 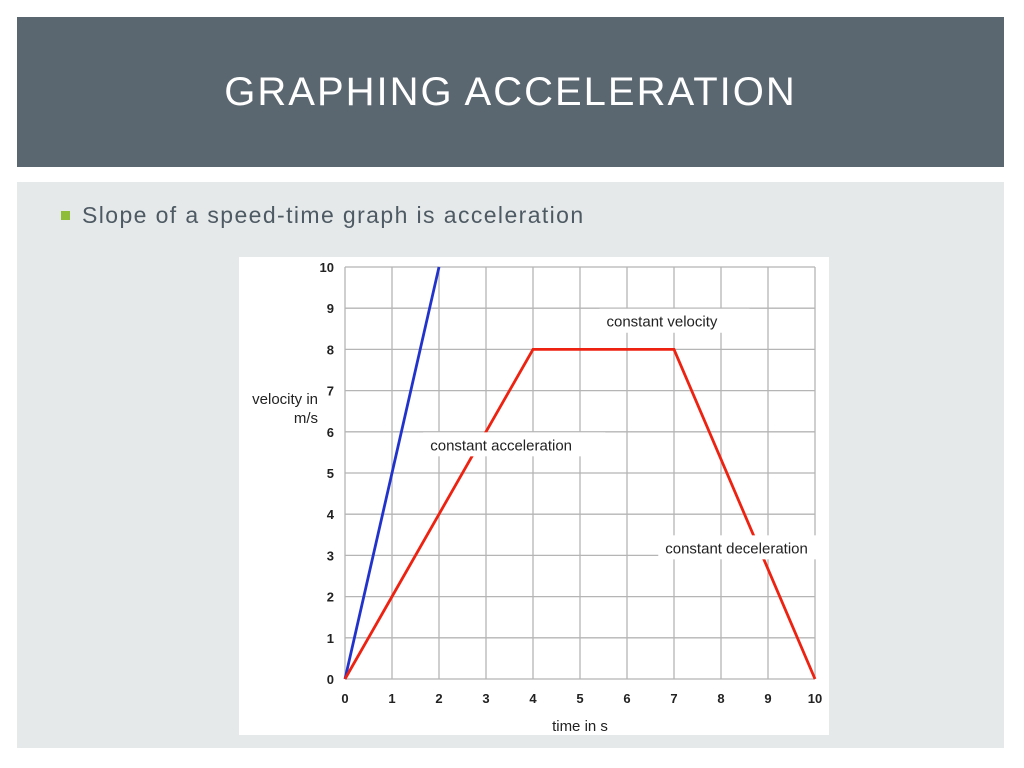 I want to click on x-tick-label: 2, so click(x=438, y=698).